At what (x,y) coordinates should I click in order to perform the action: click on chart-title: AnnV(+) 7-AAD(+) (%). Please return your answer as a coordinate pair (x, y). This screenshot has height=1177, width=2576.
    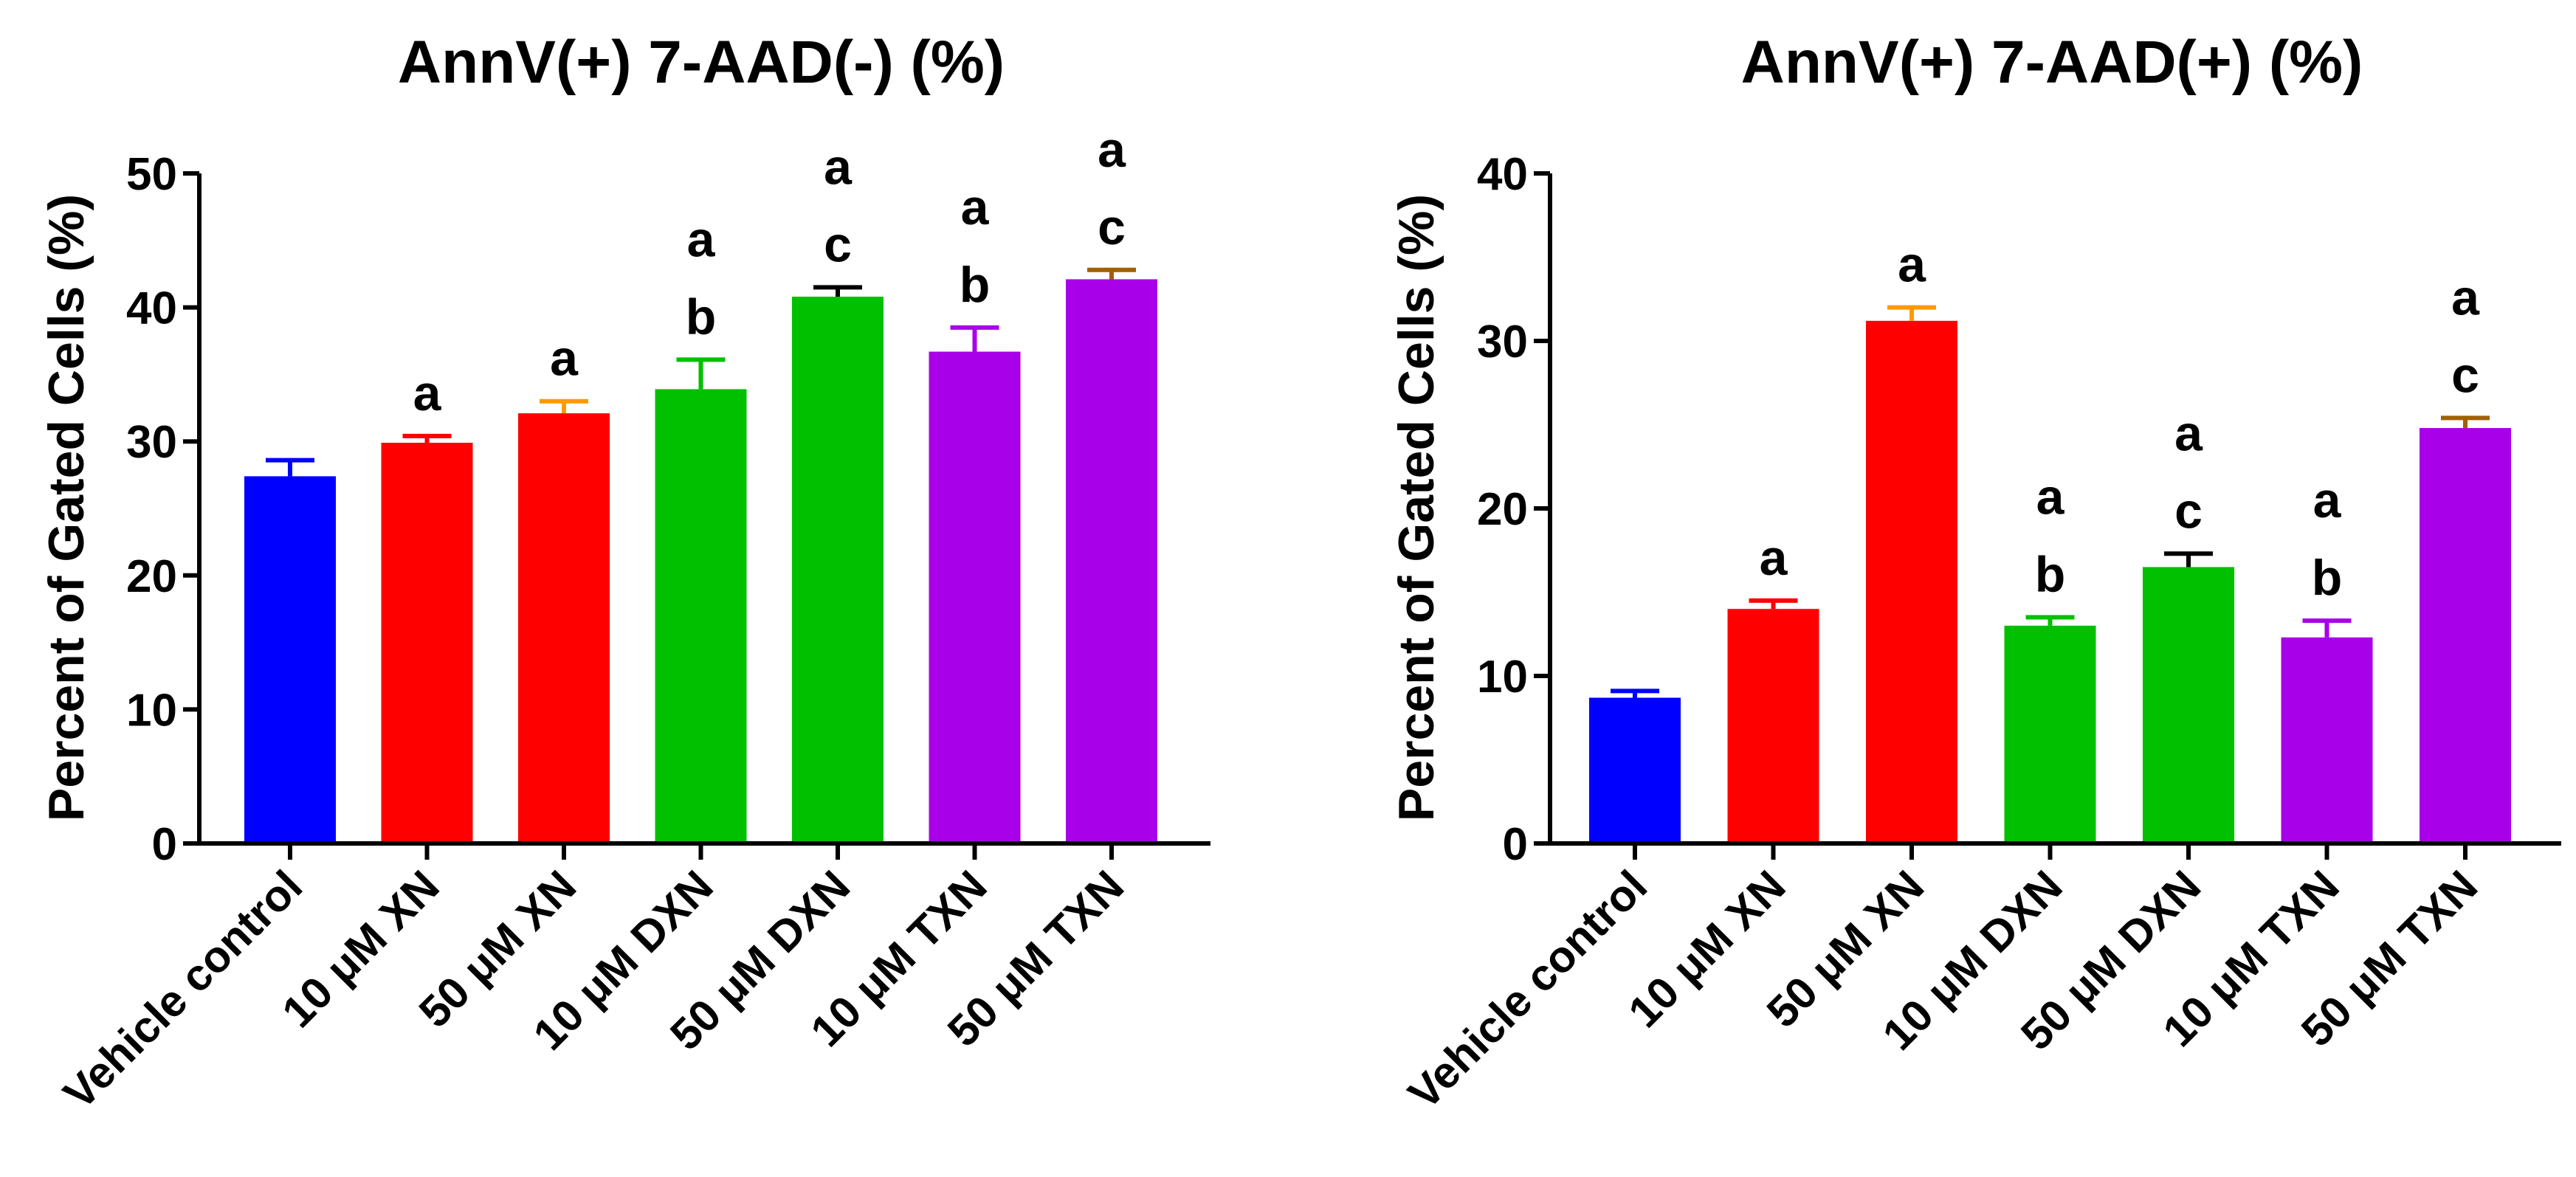
    Looking at the image, I should click on (2052, 62).